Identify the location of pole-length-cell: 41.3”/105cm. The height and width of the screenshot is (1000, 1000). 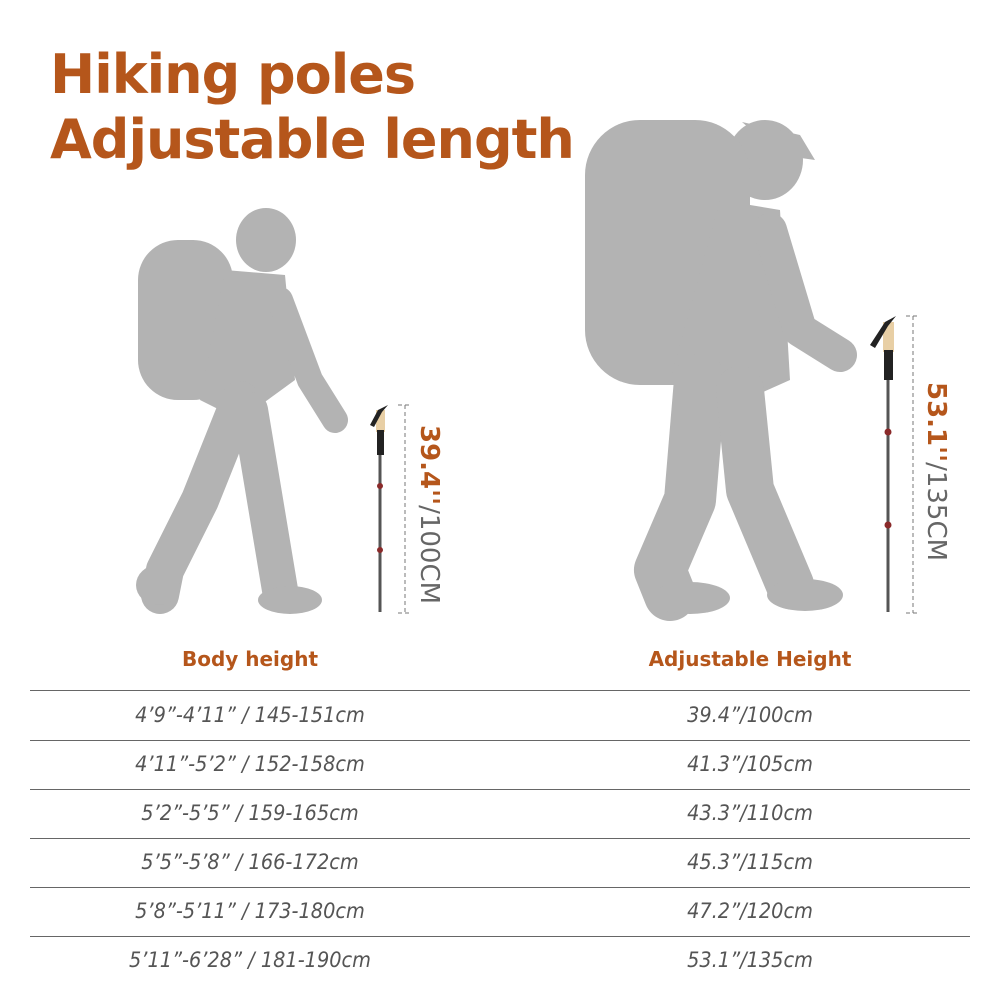
(750, 764).